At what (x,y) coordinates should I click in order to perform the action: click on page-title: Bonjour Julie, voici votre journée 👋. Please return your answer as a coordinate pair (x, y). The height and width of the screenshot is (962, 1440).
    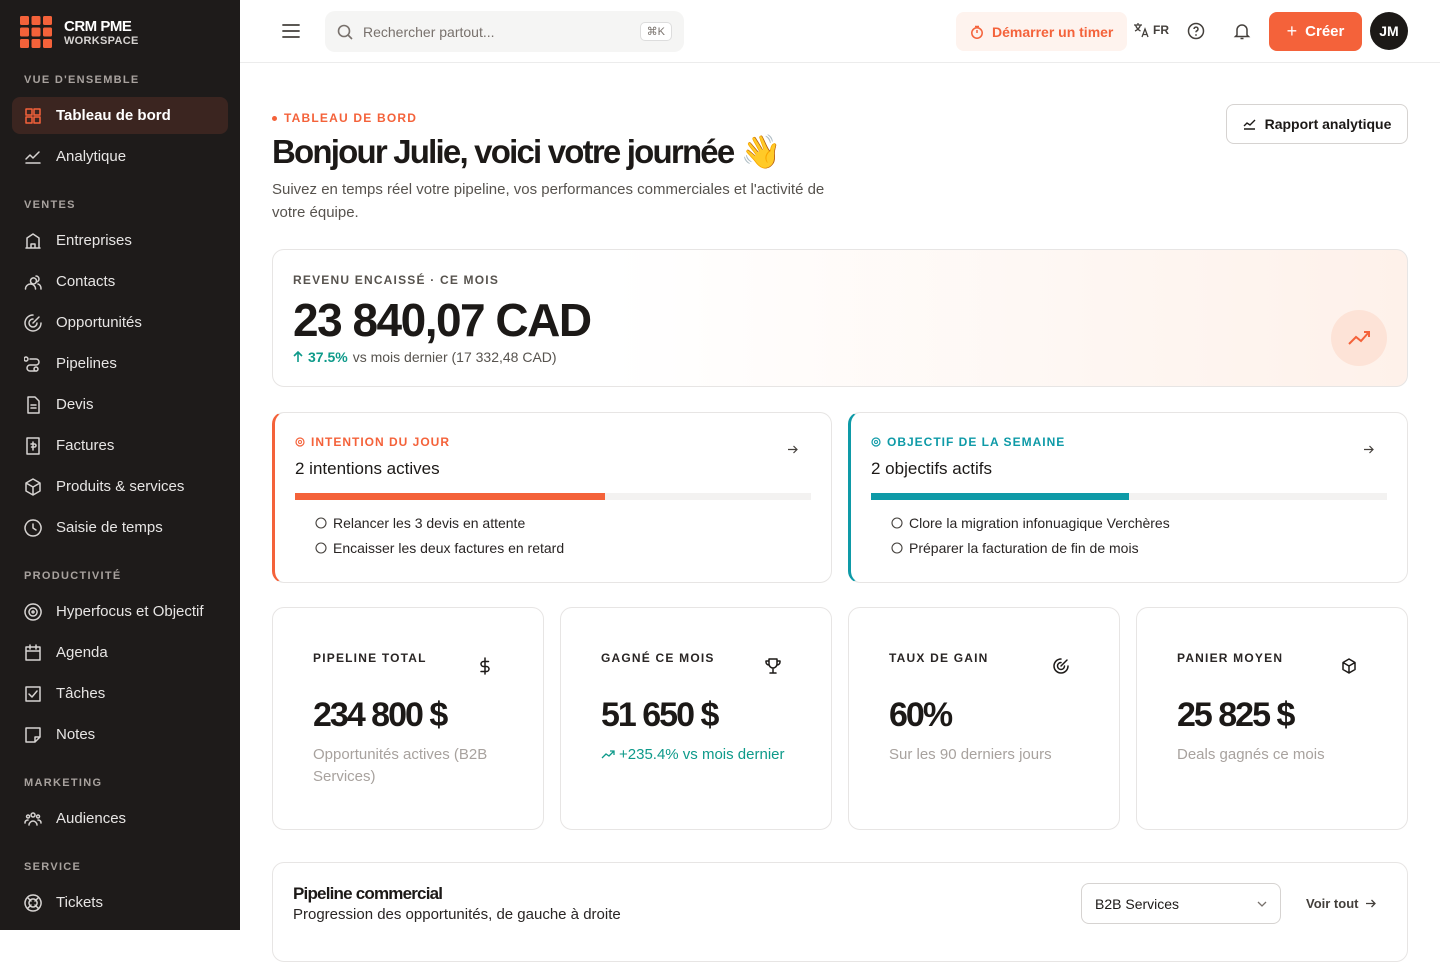
    Looking at the image, I should click on (527, 151).